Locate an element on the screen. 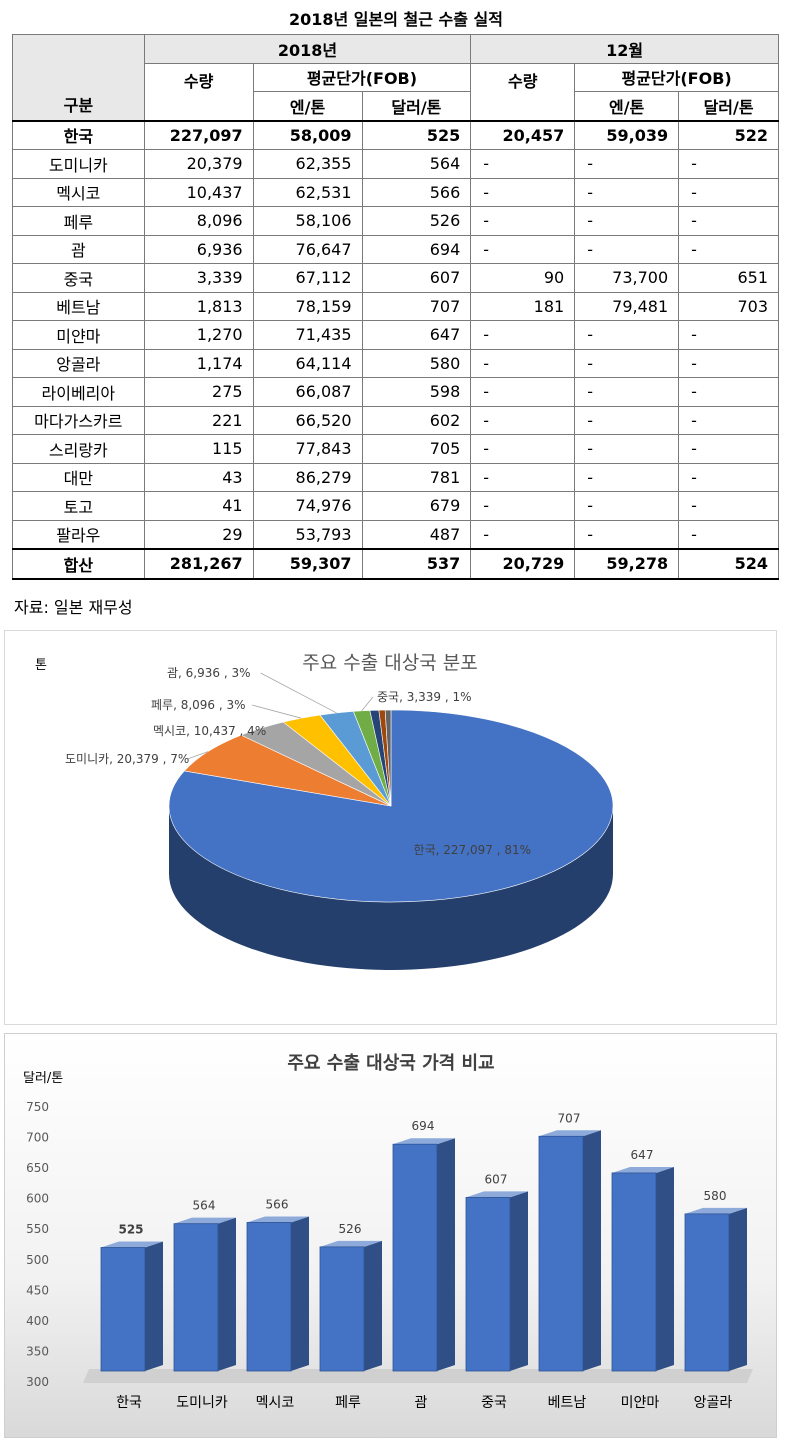 The image size is (792, 1441). qty-cell: 115 is located at coordinates (198, 449).